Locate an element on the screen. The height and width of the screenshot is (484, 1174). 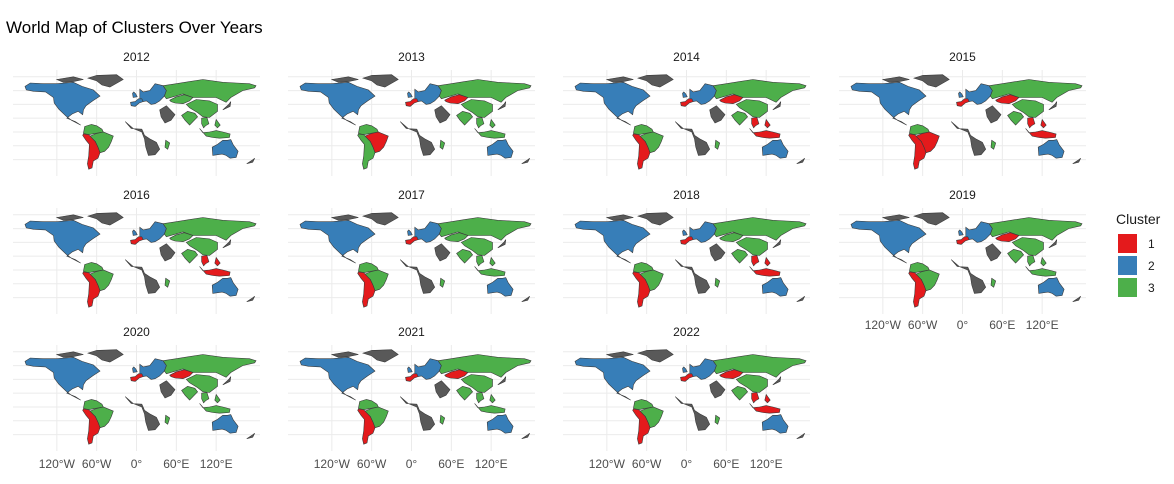
map-panel-2016: 2016 is located at coordinates (136, 252).